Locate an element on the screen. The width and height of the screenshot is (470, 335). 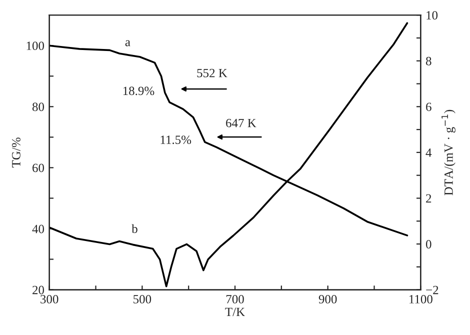
y2-tick-label: 10 is located at coordinates (432, 15).